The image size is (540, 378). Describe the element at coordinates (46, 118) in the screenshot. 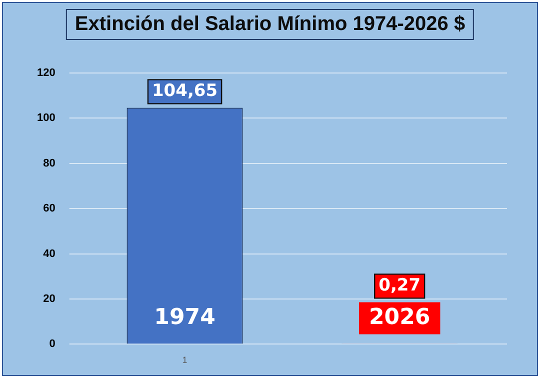

I see `y-tick-label: 100` at that location.